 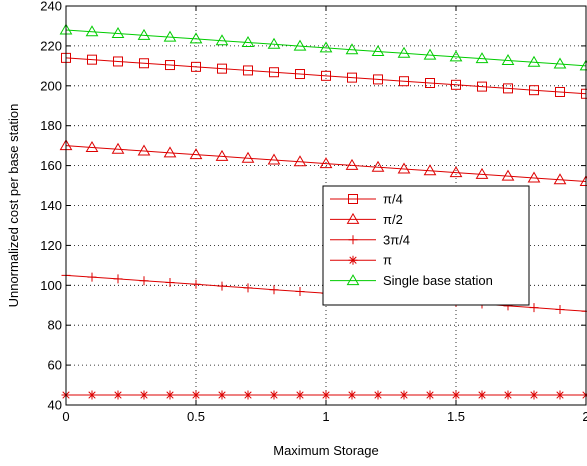 I want to click on legend: π/4 π/2 3π/4 π Single base station, so click(x=426, y=245).